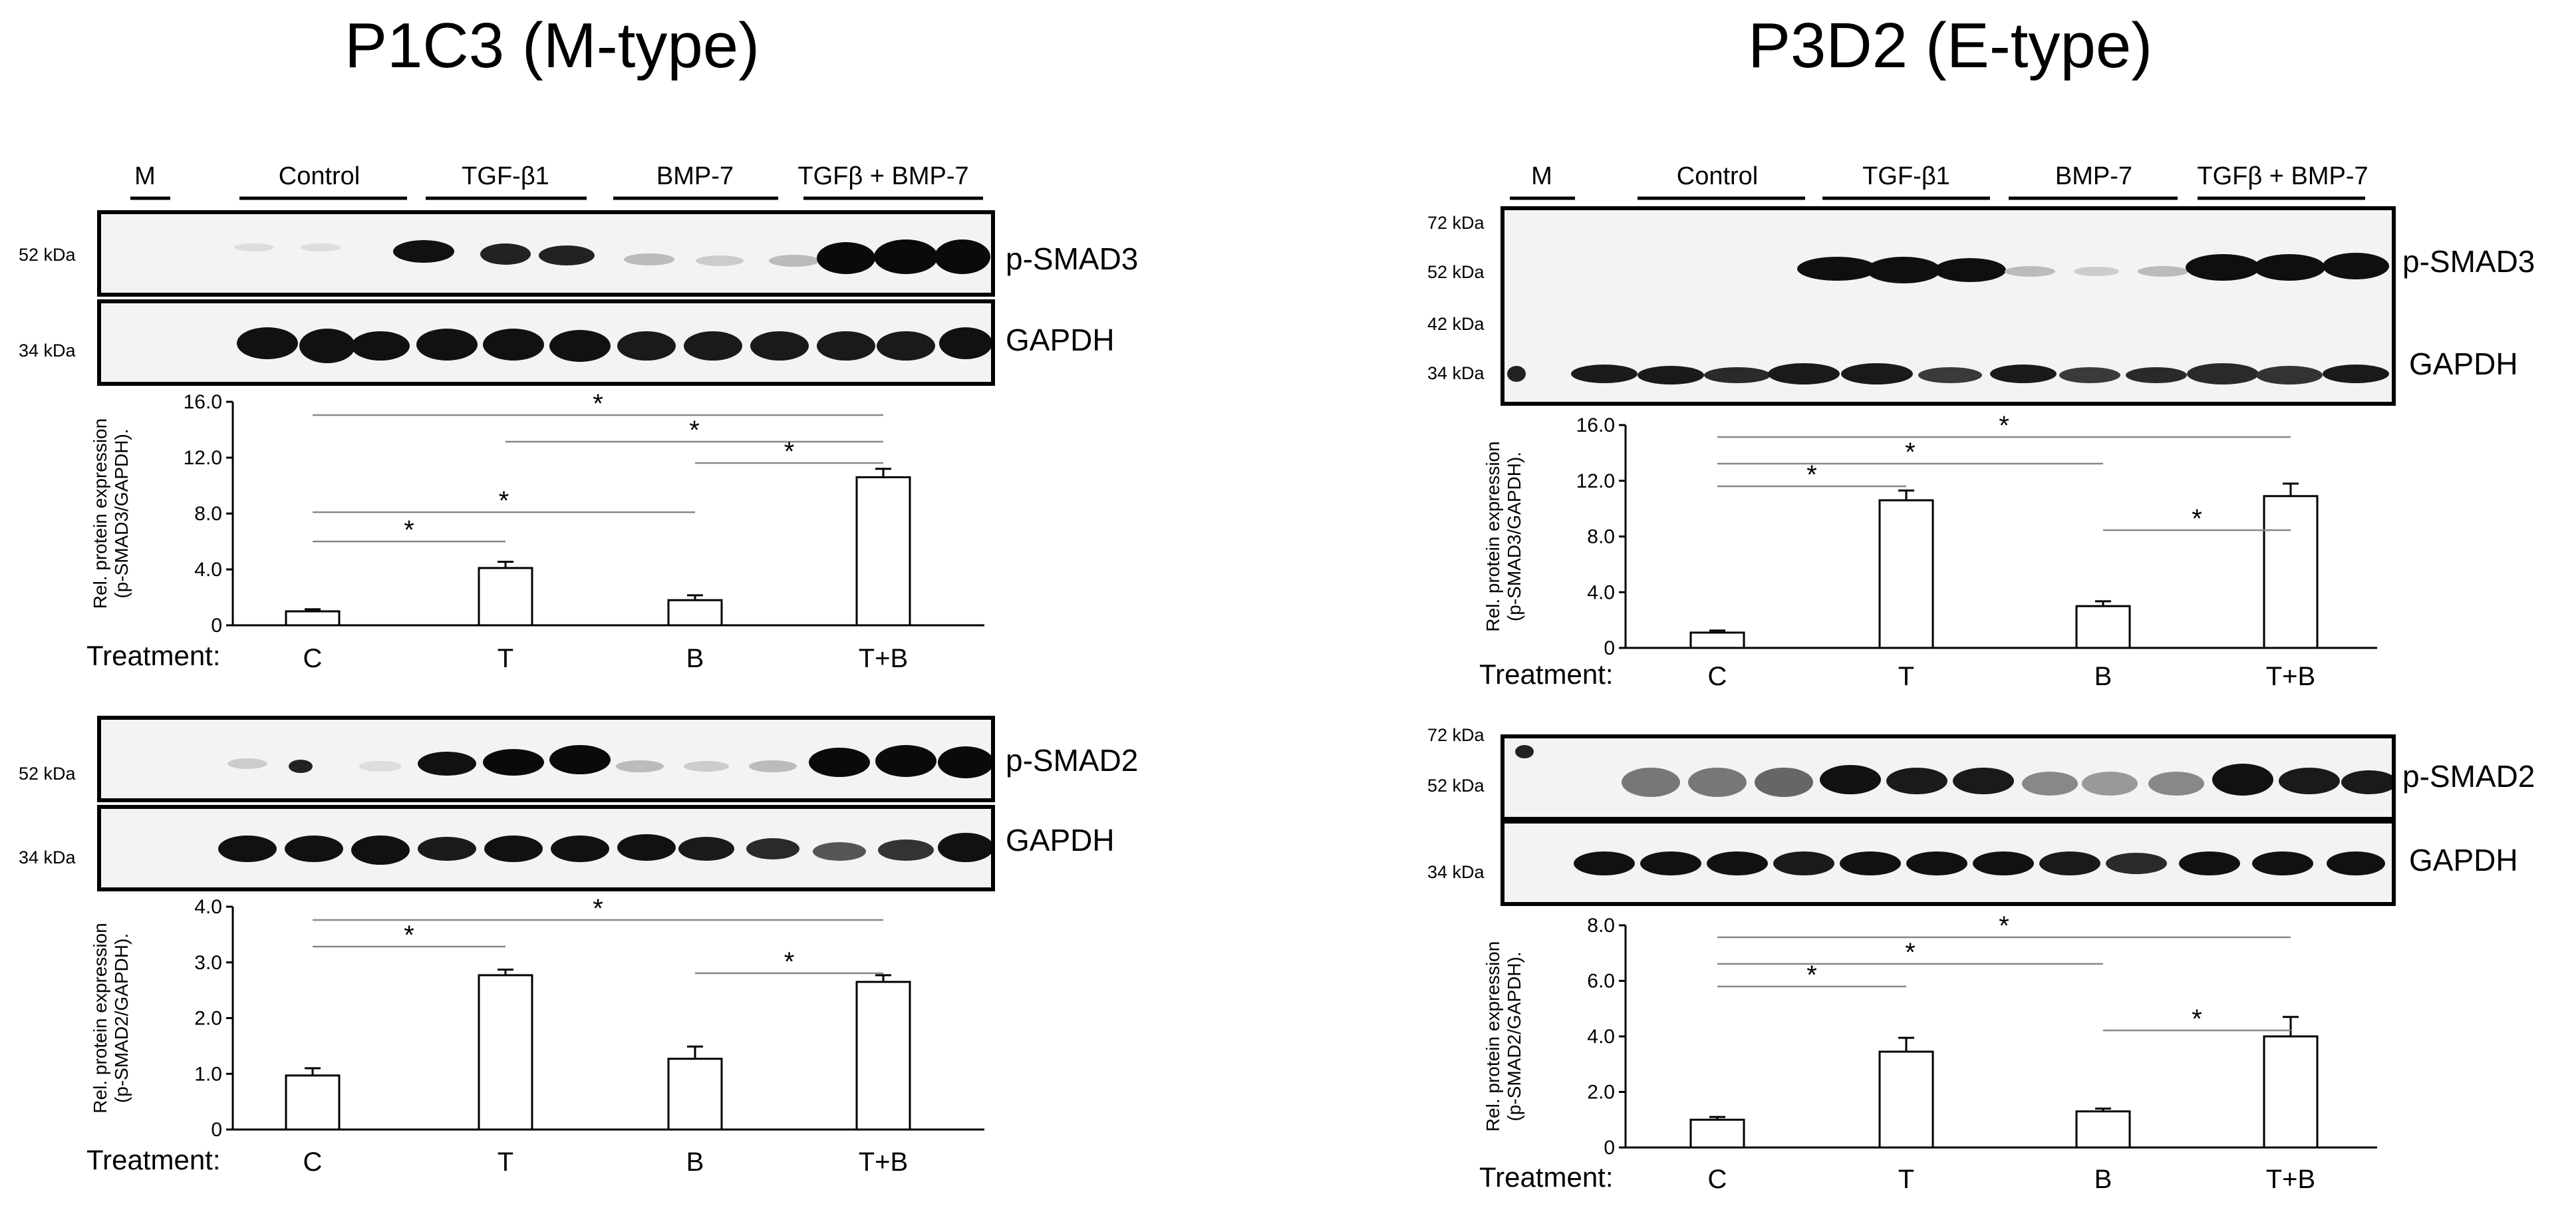  I want to click on label-psmad2-left: p-SMAD2, so click(1072, 760).